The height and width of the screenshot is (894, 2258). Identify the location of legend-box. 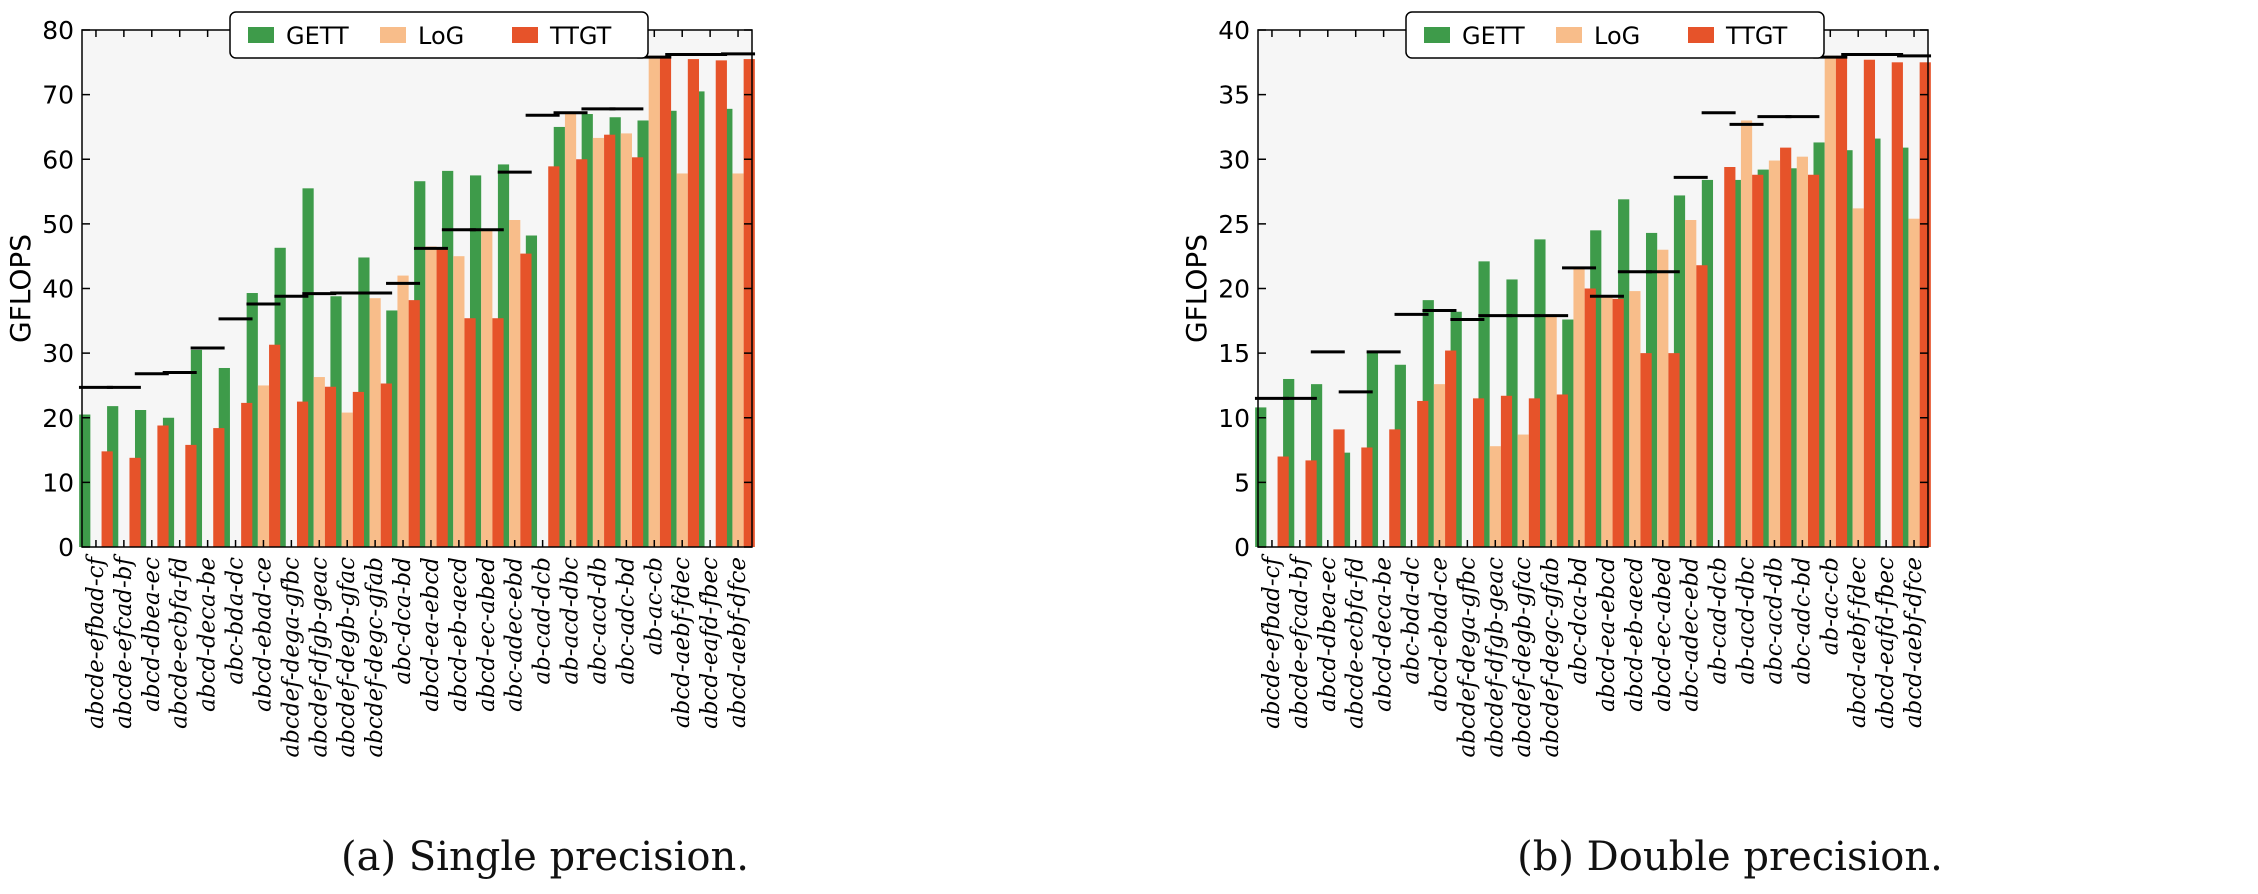
(1615, 35).